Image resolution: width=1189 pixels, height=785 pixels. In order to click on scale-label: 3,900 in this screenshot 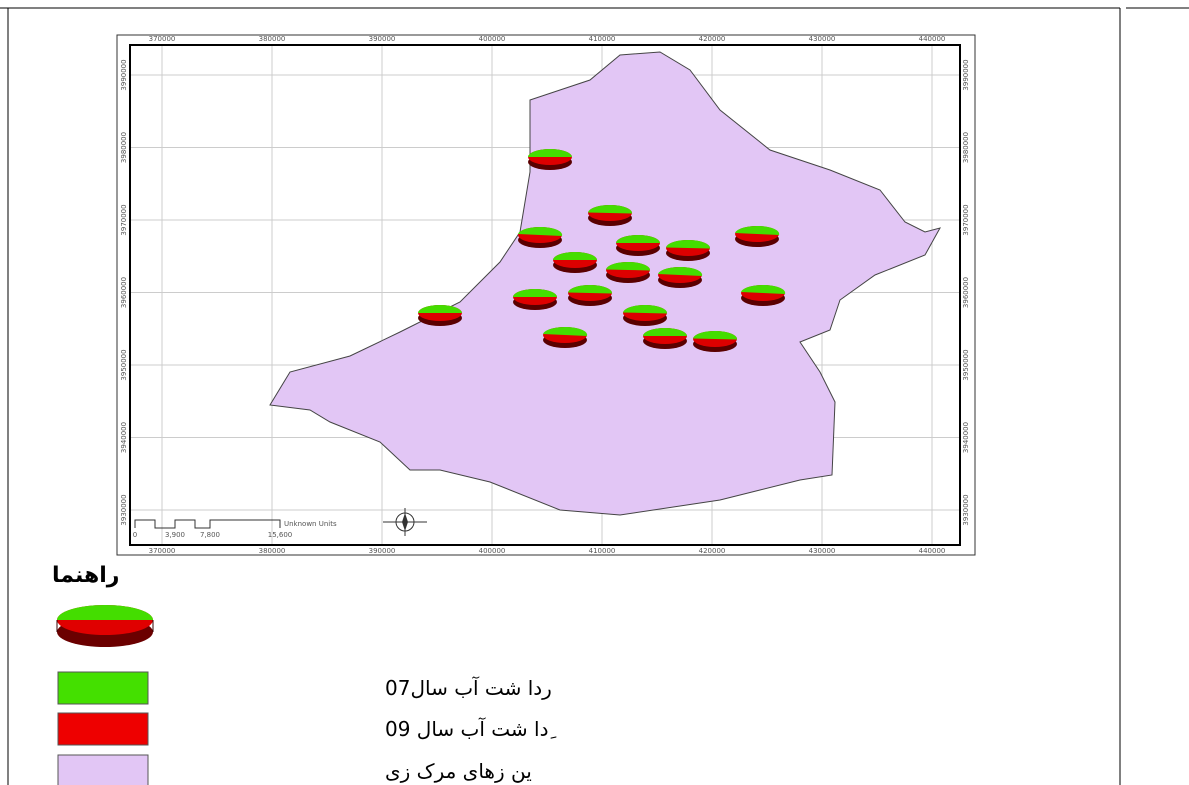, I will do `click(175, 535)`.